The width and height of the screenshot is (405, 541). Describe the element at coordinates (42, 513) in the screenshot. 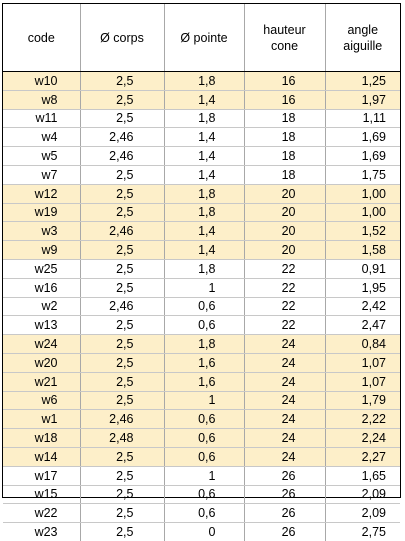

I see `cell-code: w22` at that location.